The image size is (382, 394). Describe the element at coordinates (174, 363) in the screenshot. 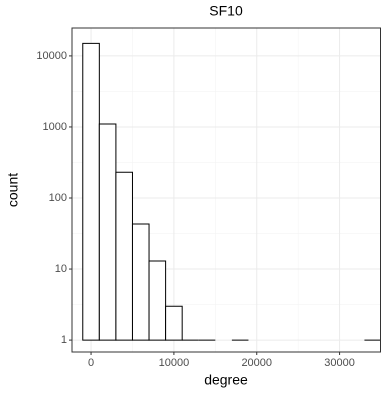

I see `x-tick-label: 10000` at that location.